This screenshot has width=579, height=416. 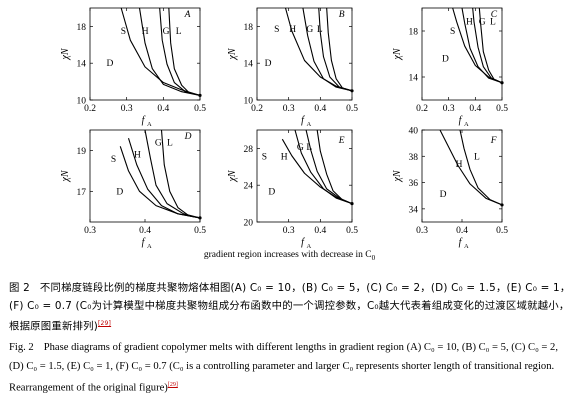 What do you see at coordinates (249, 150) in the screenshot?
I see `y-tick-label: 28` at bounding box center [249, 150].